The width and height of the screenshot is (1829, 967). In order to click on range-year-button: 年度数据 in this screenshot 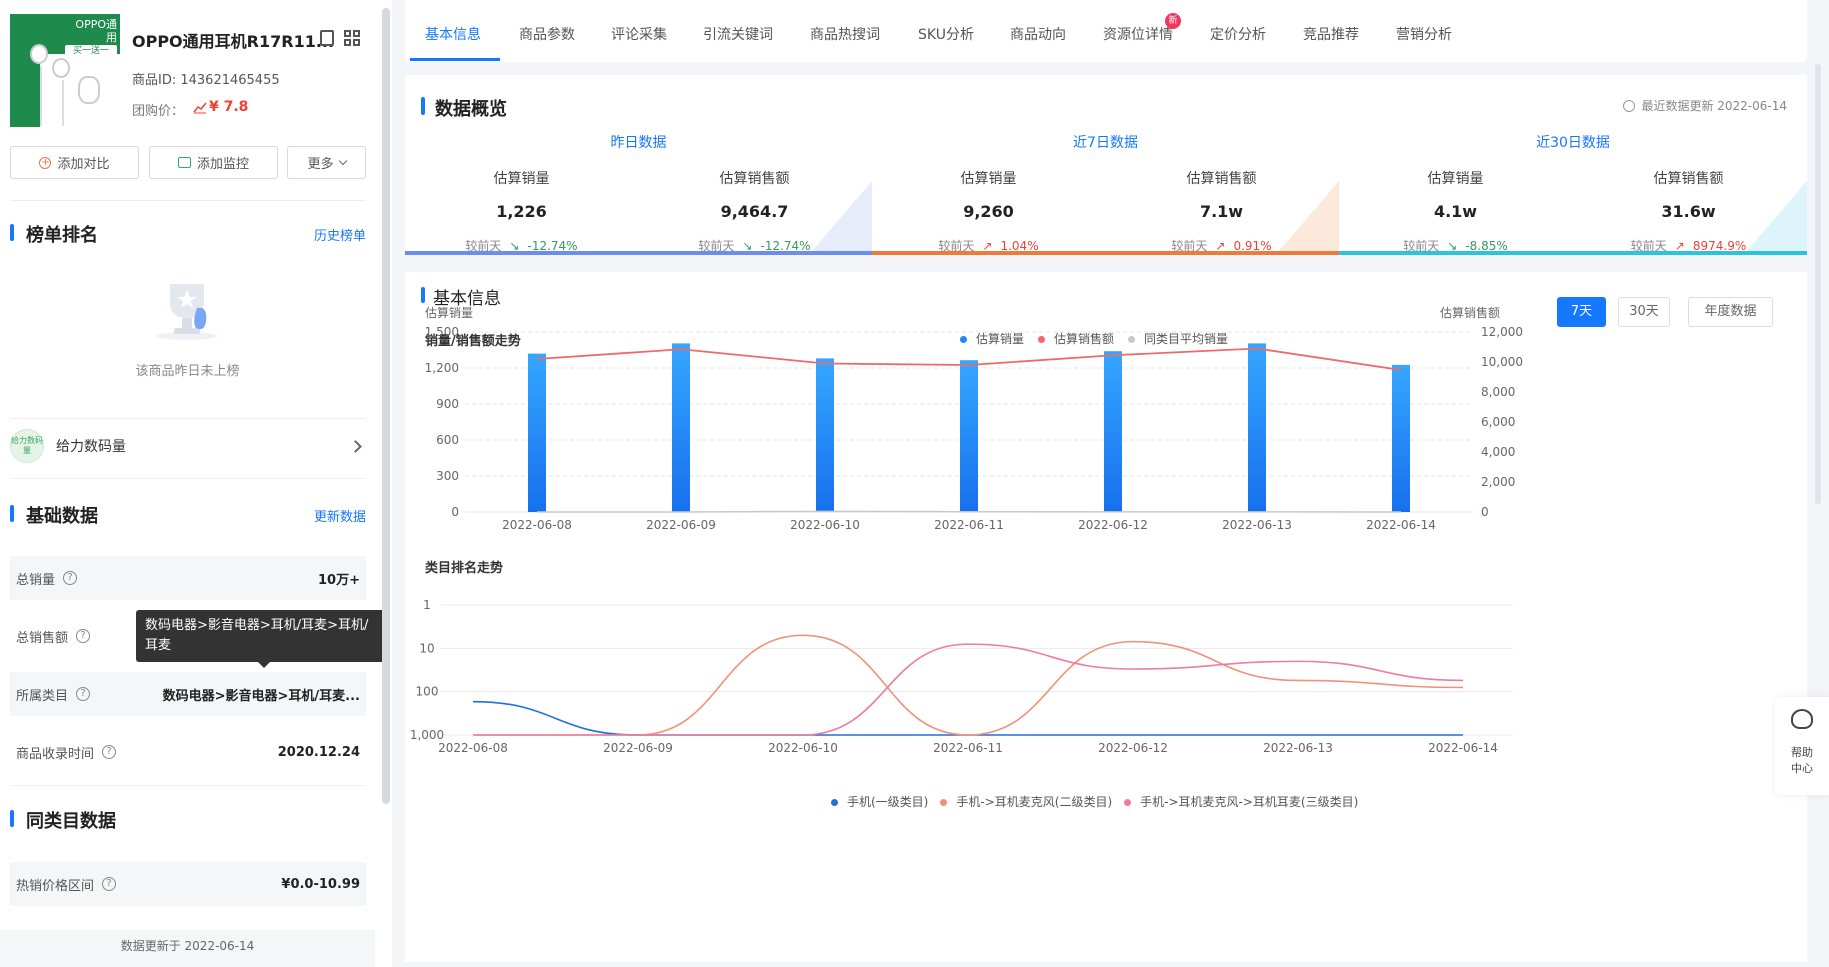, I will do `click(1730, 312)`.